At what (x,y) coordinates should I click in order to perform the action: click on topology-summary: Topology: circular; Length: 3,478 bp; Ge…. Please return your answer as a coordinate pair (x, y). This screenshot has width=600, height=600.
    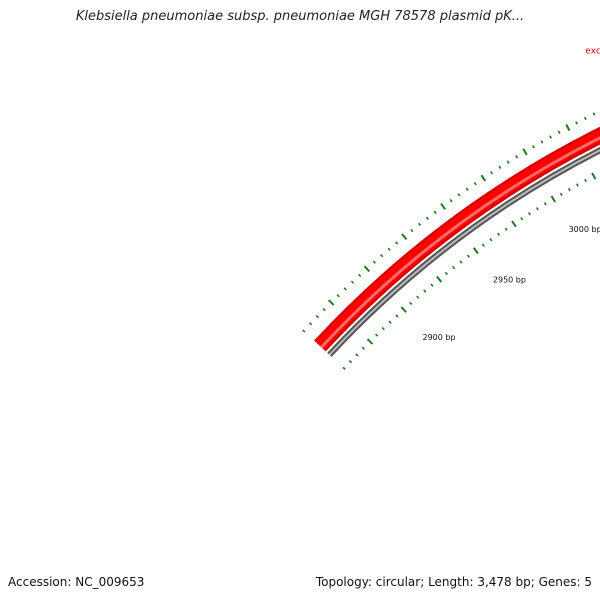
    Looking at the image, I should click on (453, 582).